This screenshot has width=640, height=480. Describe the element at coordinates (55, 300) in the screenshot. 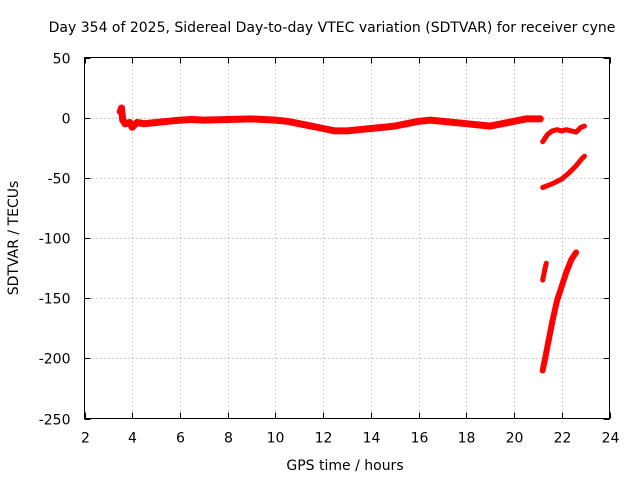

I see `y-tick-label: -150` at that location.